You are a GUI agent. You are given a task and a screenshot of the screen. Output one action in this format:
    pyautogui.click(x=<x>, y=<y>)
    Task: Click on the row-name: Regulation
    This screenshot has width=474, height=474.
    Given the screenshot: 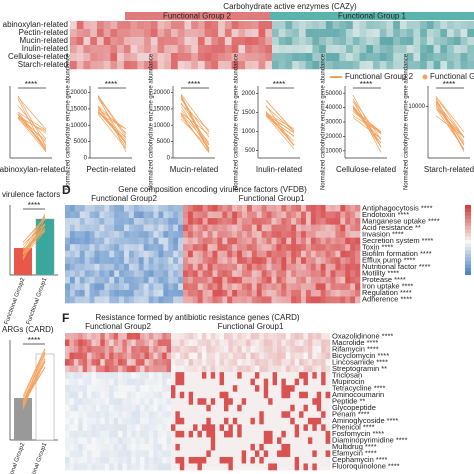 What is the action you would take?
    pyautogui.click(x=380, y=292)
    